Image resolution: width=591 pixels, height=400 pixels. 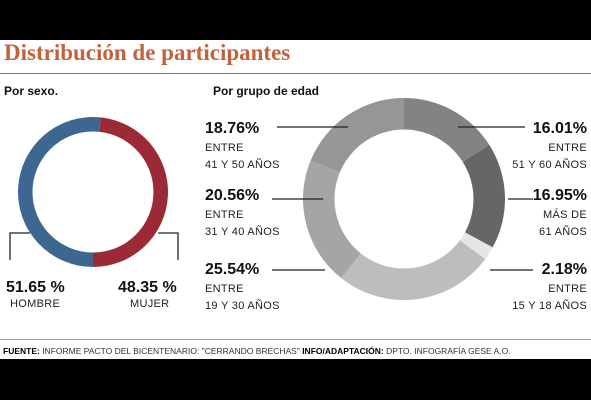 I want to click on age-19-30-prefix: ENTRE, so click(x=224, y=289).